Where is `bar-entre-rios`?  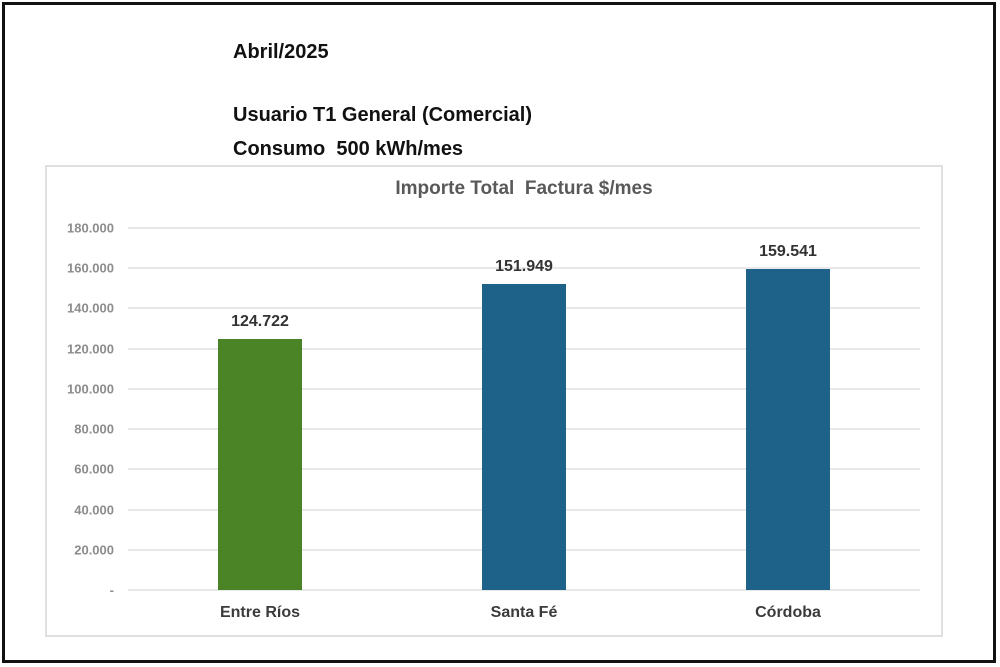 bar-entre-rios is located at coordinates (260, 464).